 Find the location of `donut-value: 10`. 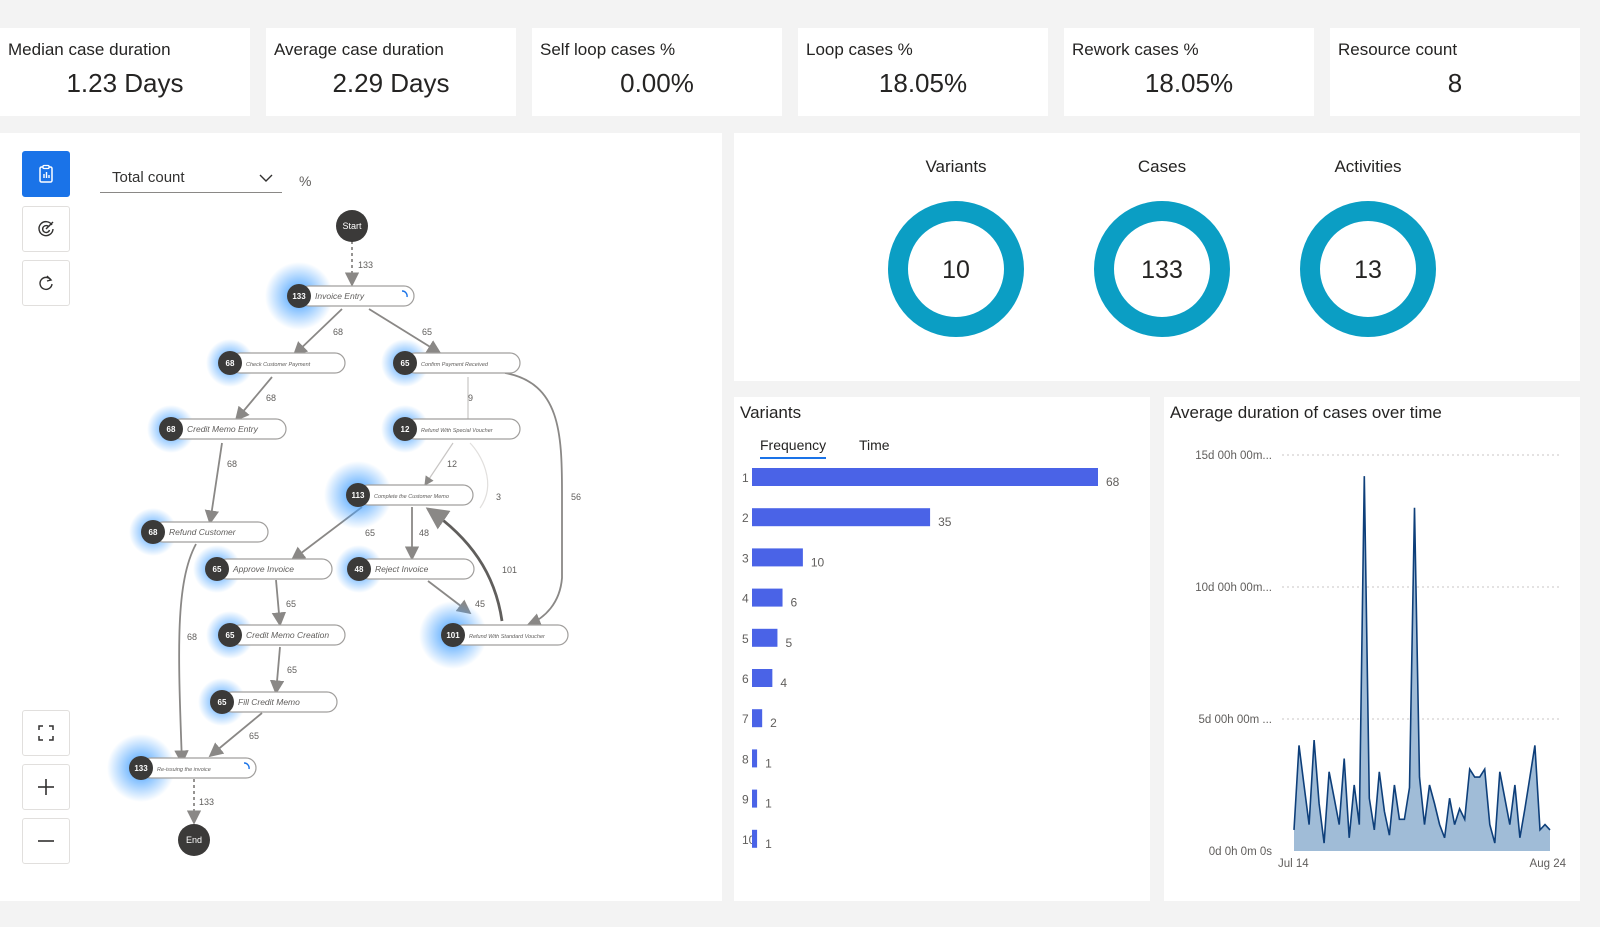

donut-value: 10 is located at coordinates (956, 270).